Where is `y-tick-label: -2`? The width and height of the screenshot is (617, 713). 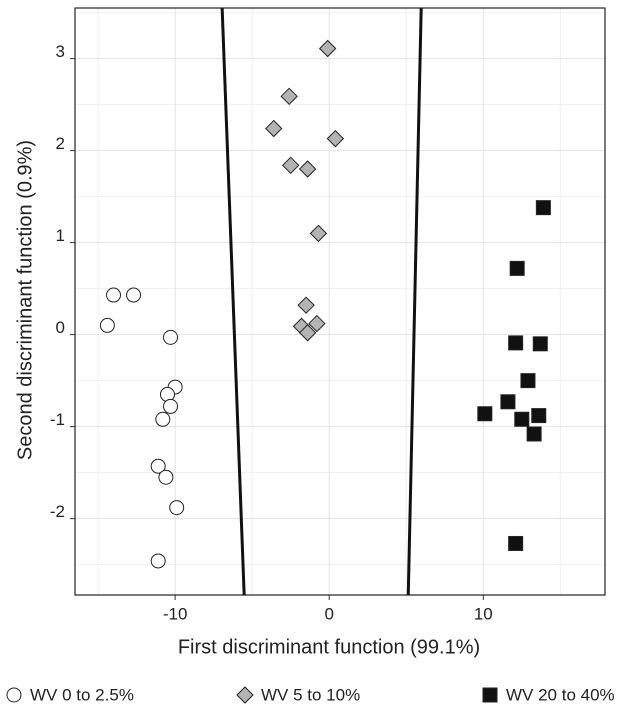
y-tick-label: -2 is located at coordinates (57, 511).